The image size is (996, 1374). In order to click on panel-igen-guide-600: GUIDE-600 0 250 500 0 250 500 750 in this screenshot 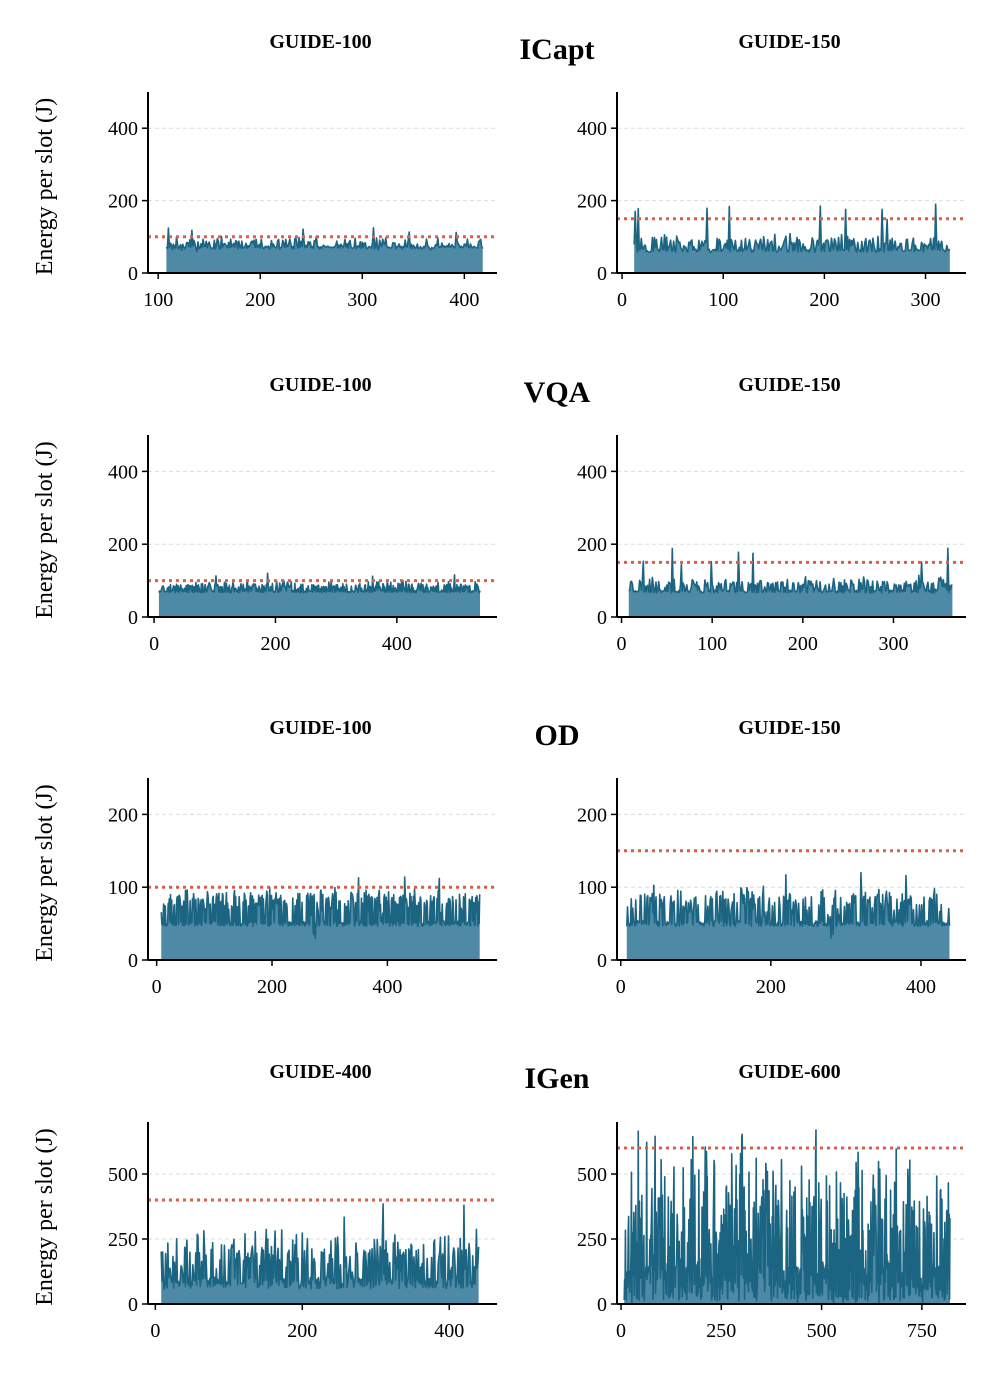, I will do `click(771, 1201)`.